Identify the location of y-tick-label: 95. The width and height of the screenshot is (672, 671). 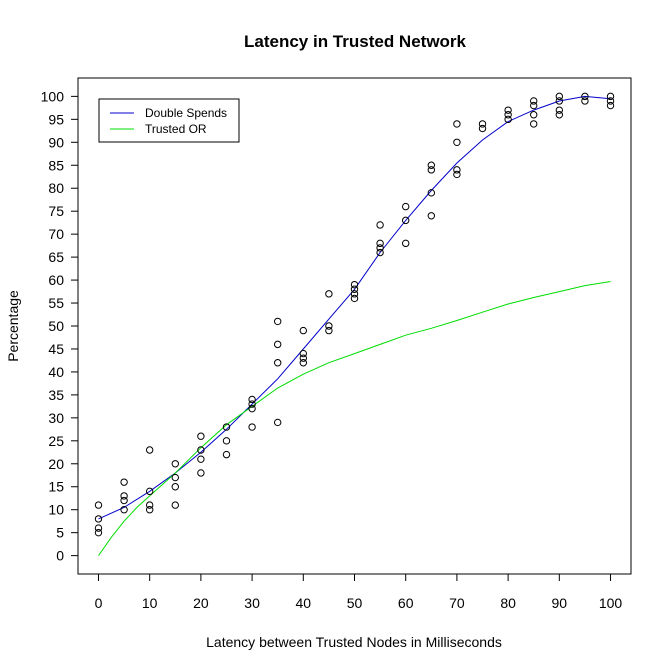
(56, 119).